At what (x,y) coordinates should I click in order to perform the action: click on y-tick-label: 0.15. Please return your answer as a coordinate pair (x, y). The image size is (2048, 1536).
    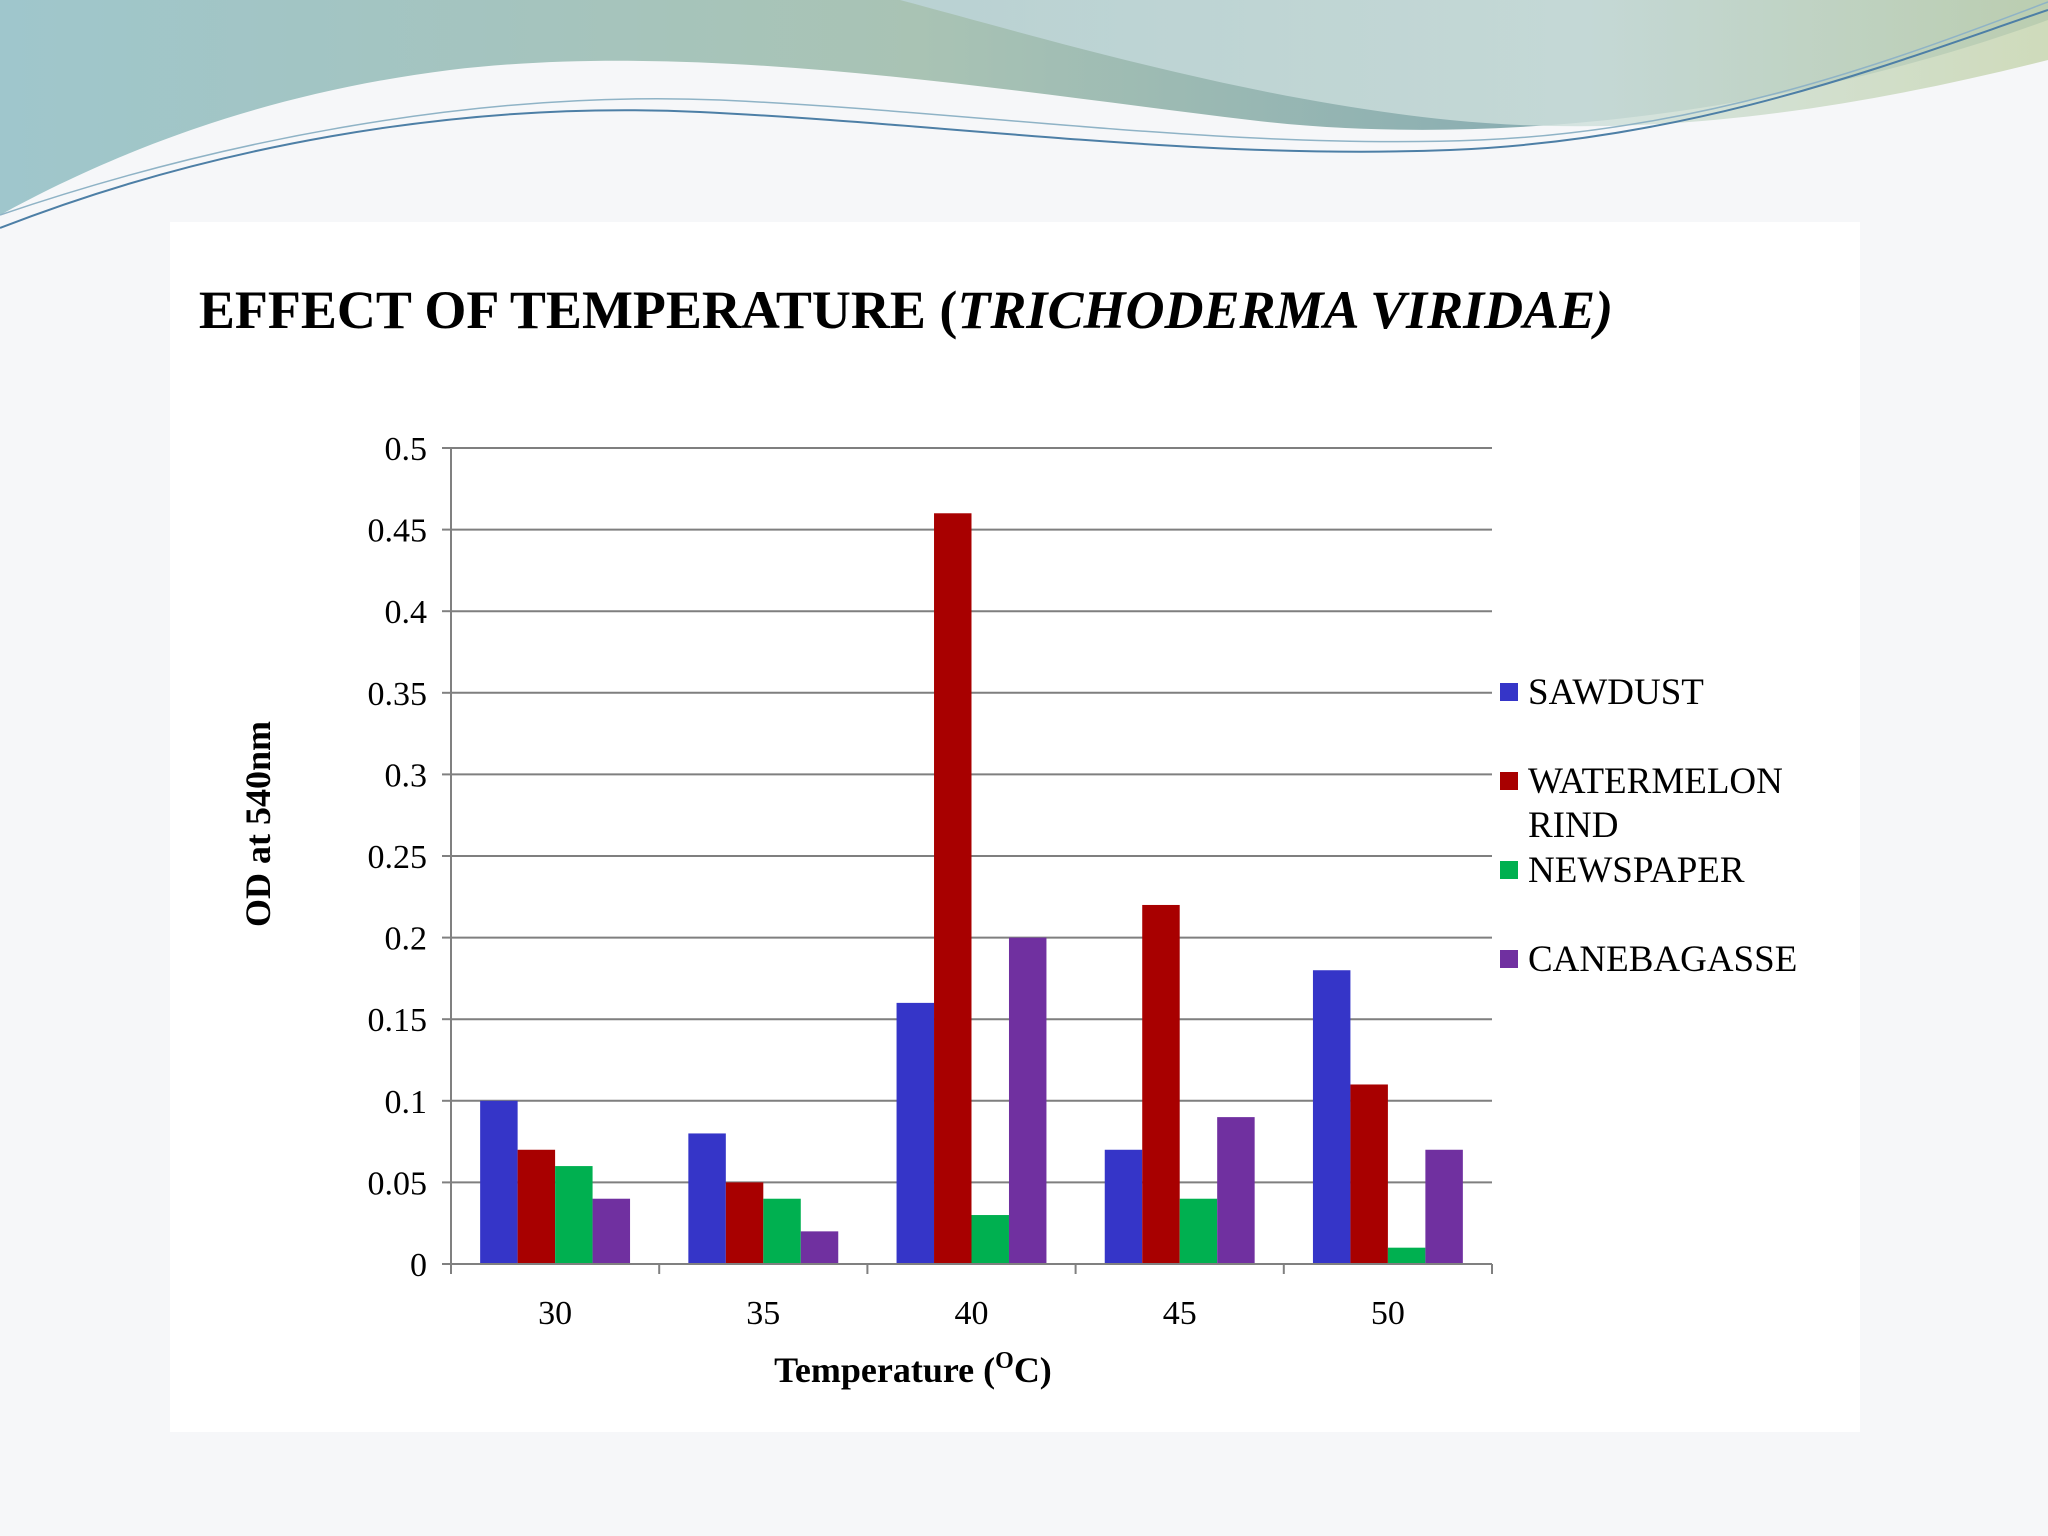
    Looking at the image, I should click on (398, 1020).